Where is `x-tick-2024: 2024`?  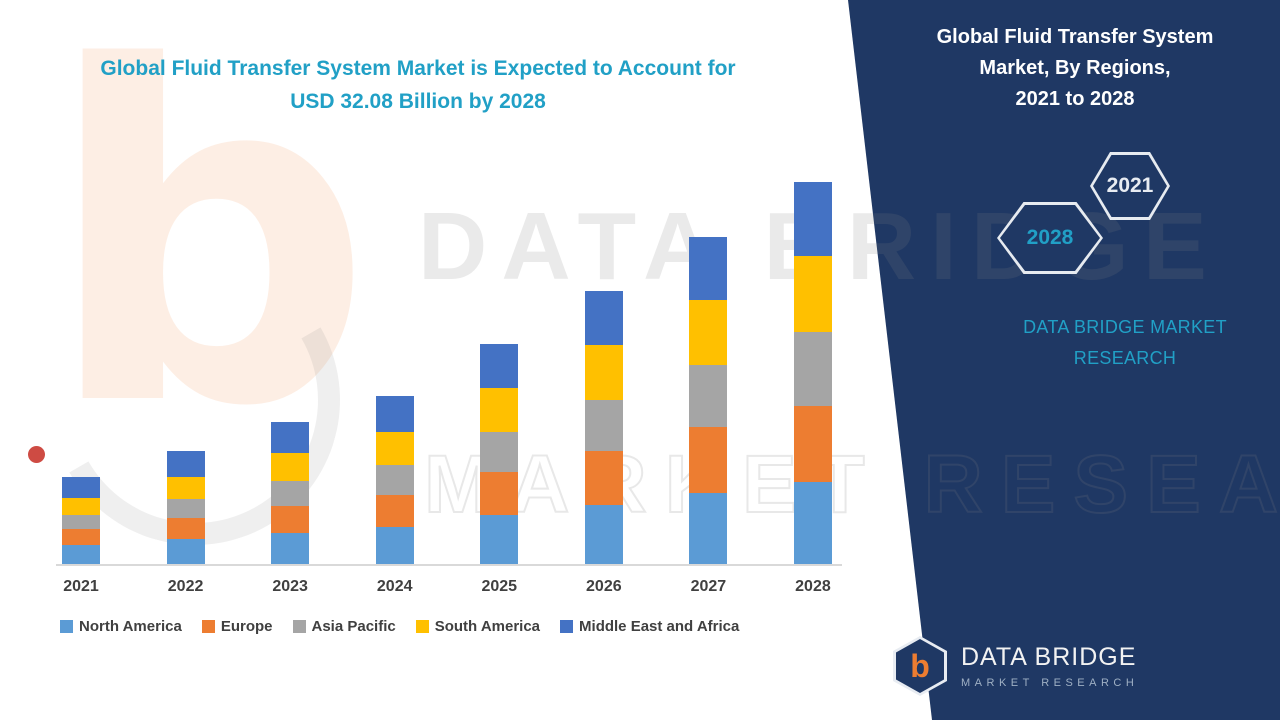
x-tick-2024: 2024 is located at coordinates (394, 586).